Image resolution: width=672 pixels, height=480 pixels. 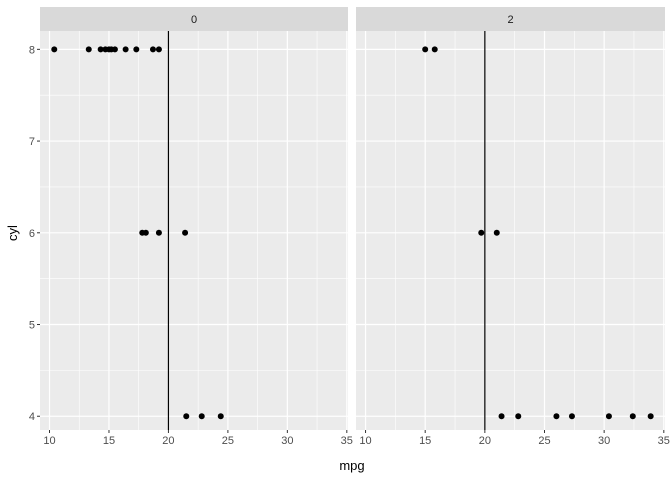 I want to click on y-tick-label: 4, so click(x=32, y=417).